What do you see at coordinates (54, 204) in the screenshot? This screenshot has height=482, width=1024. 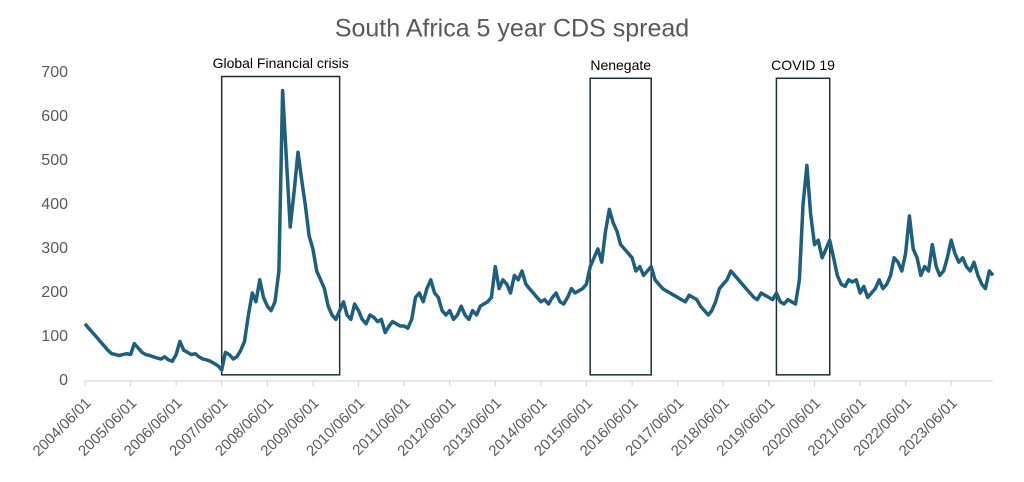 I see `y-tick-label: 400` at bounding box center [54, 204].